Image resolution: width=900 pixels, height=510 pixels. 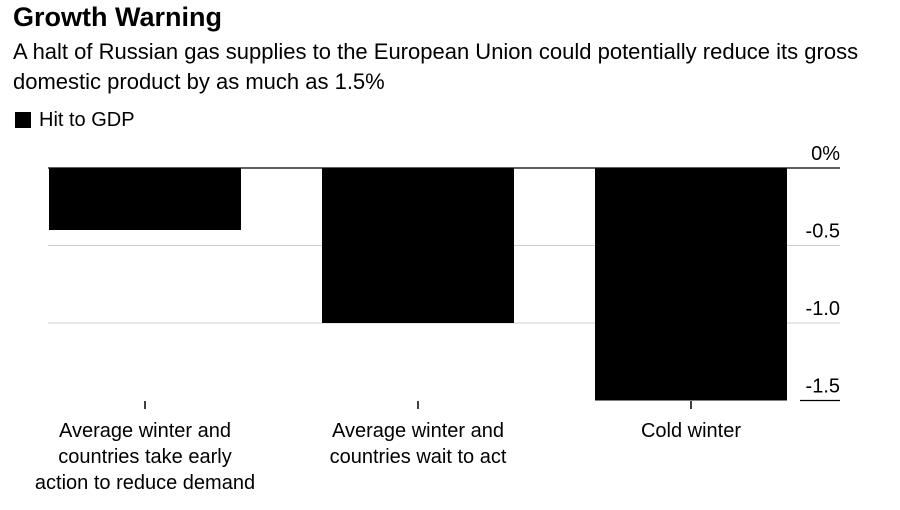 I want to click on x-tick-label: Average winter and countries wait to act, so click(x=418, y=444).